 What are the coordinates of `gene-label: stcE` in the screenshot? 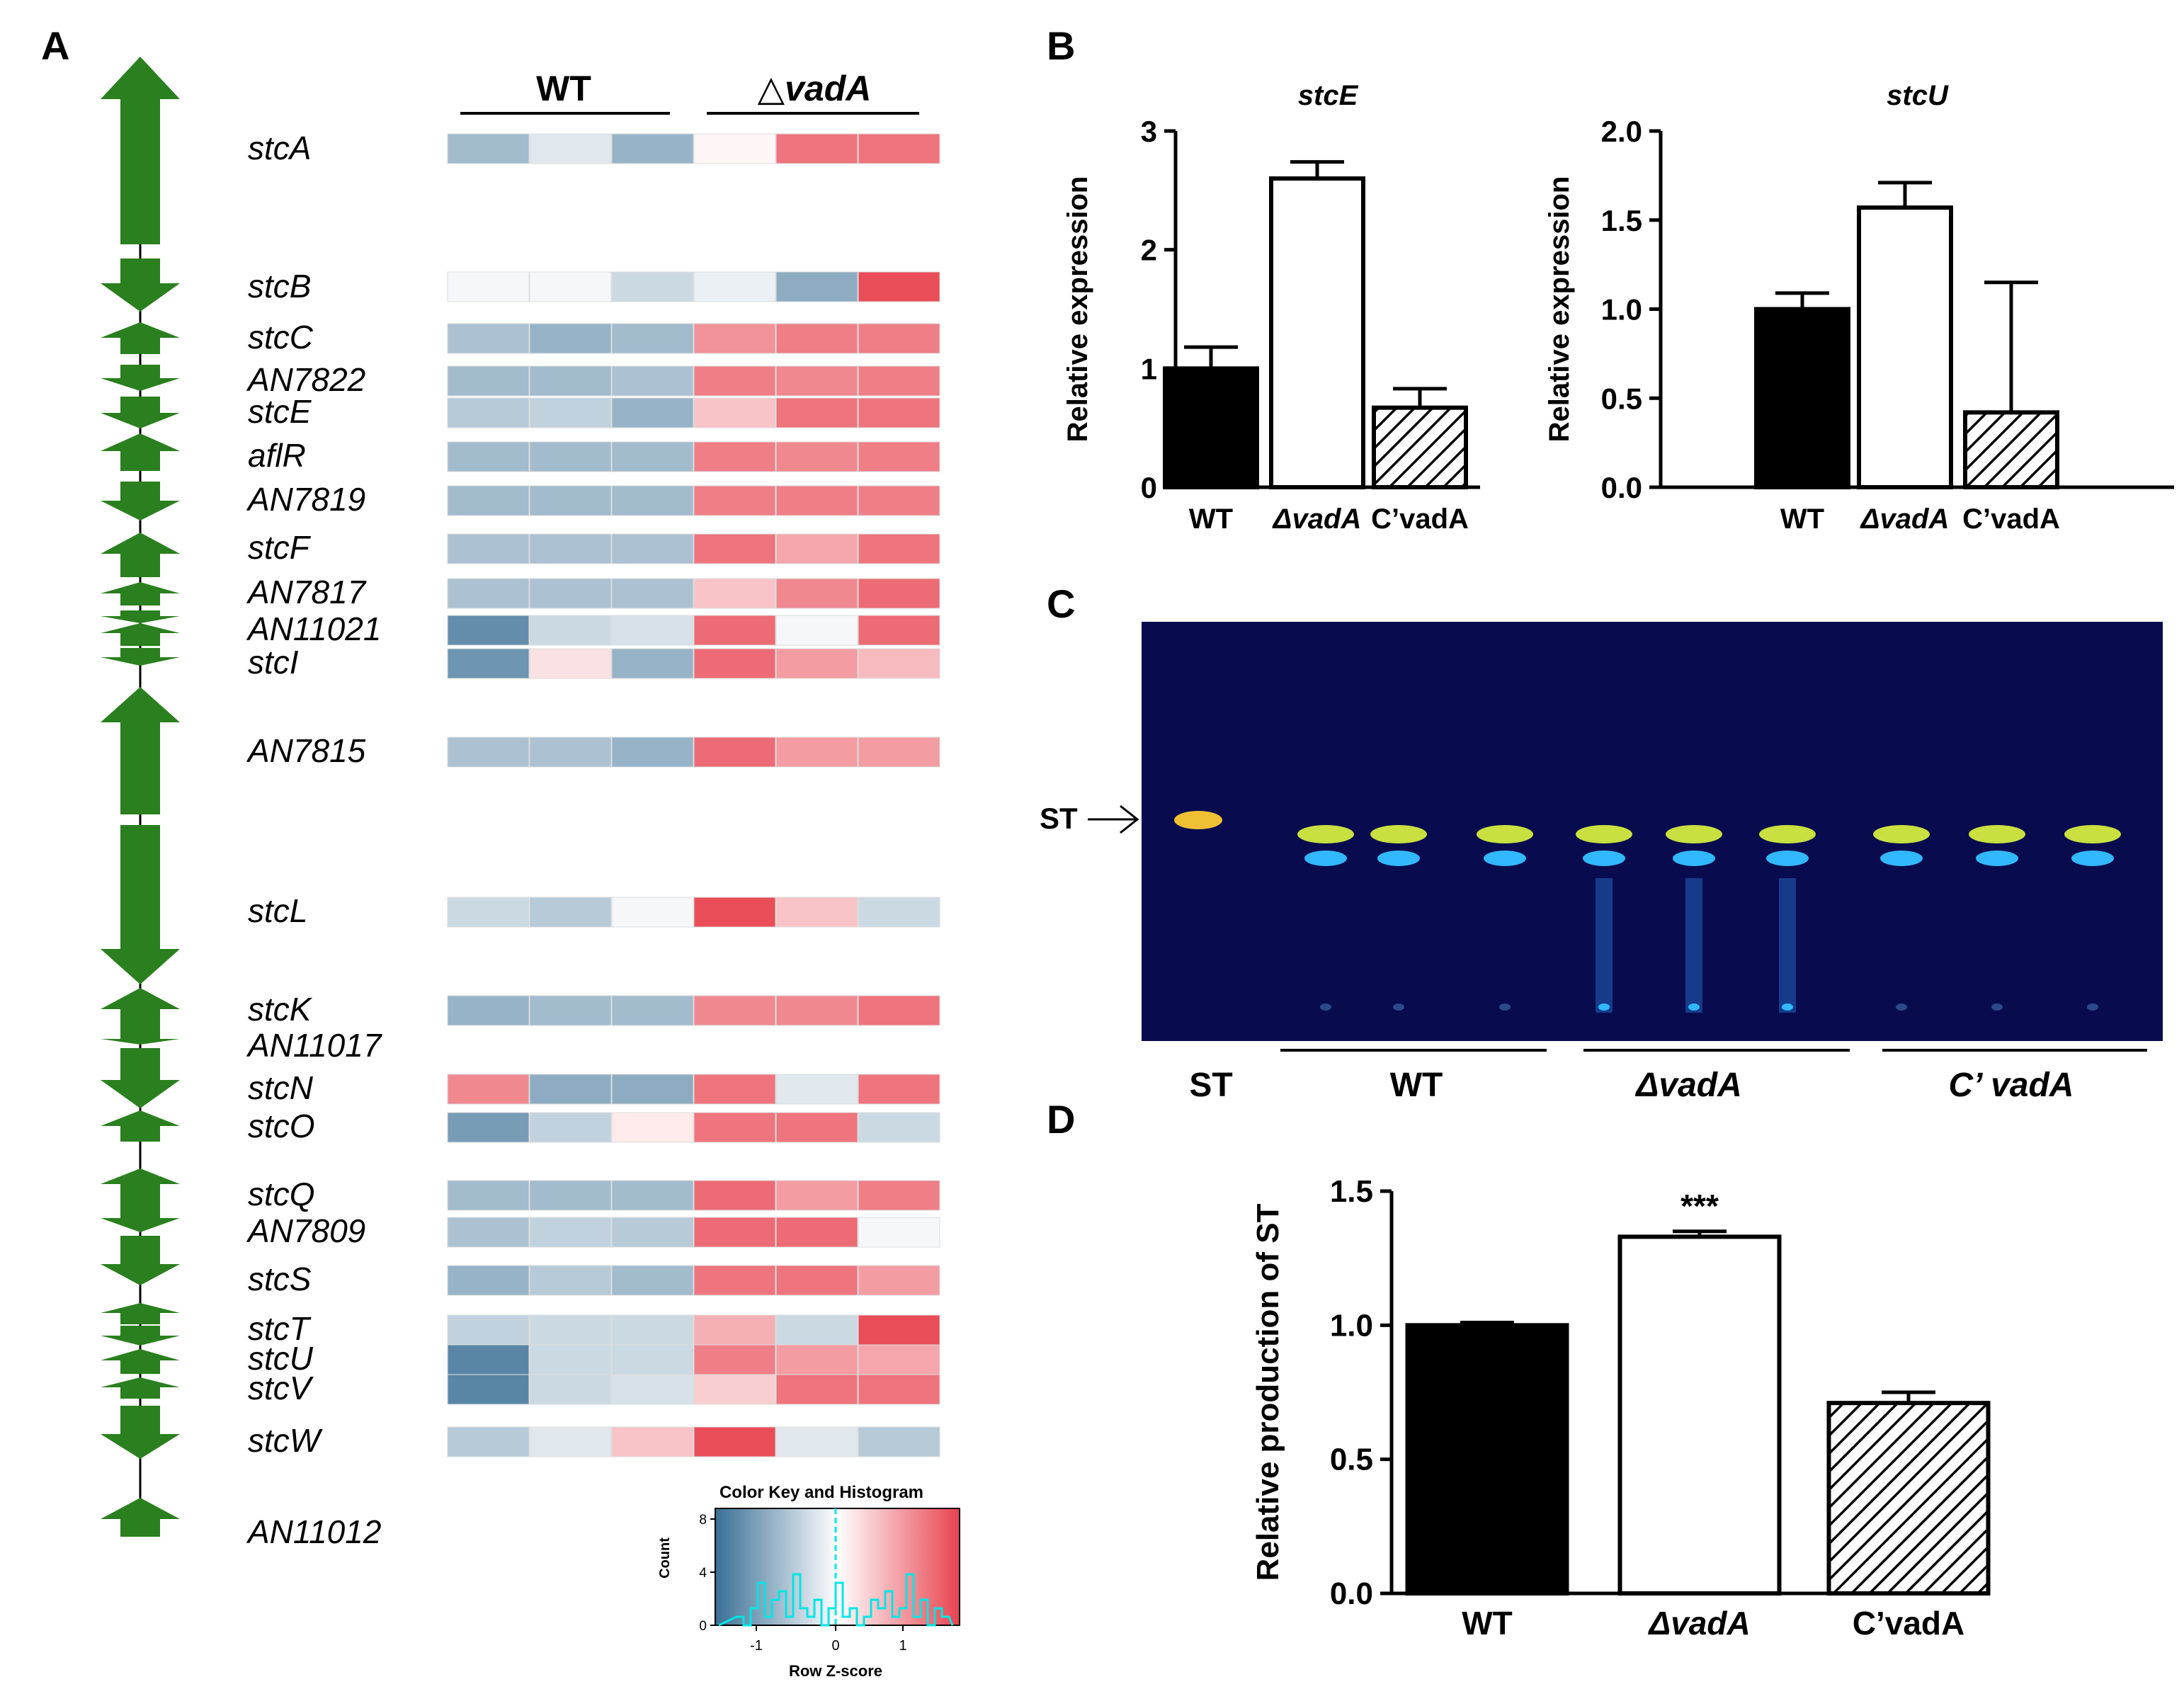 It's located at (280, 411).